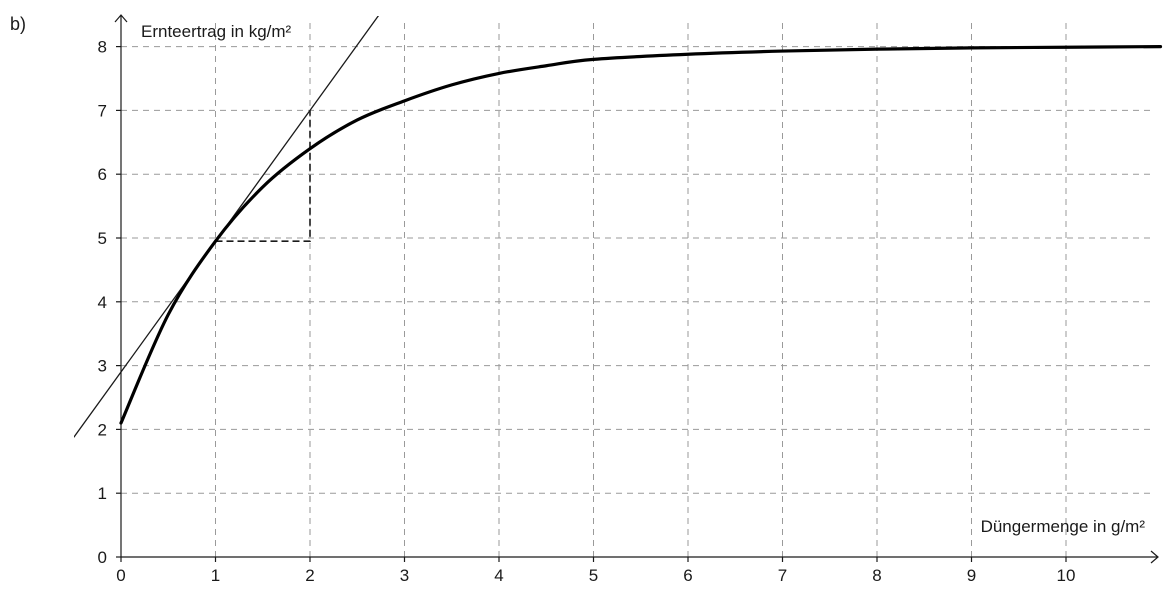 The width and height of the screenshot is (1163, 594). Describe the element at coordinates (1066, 575) in the screenshot. I see `x-tick-label: 10` at that location.